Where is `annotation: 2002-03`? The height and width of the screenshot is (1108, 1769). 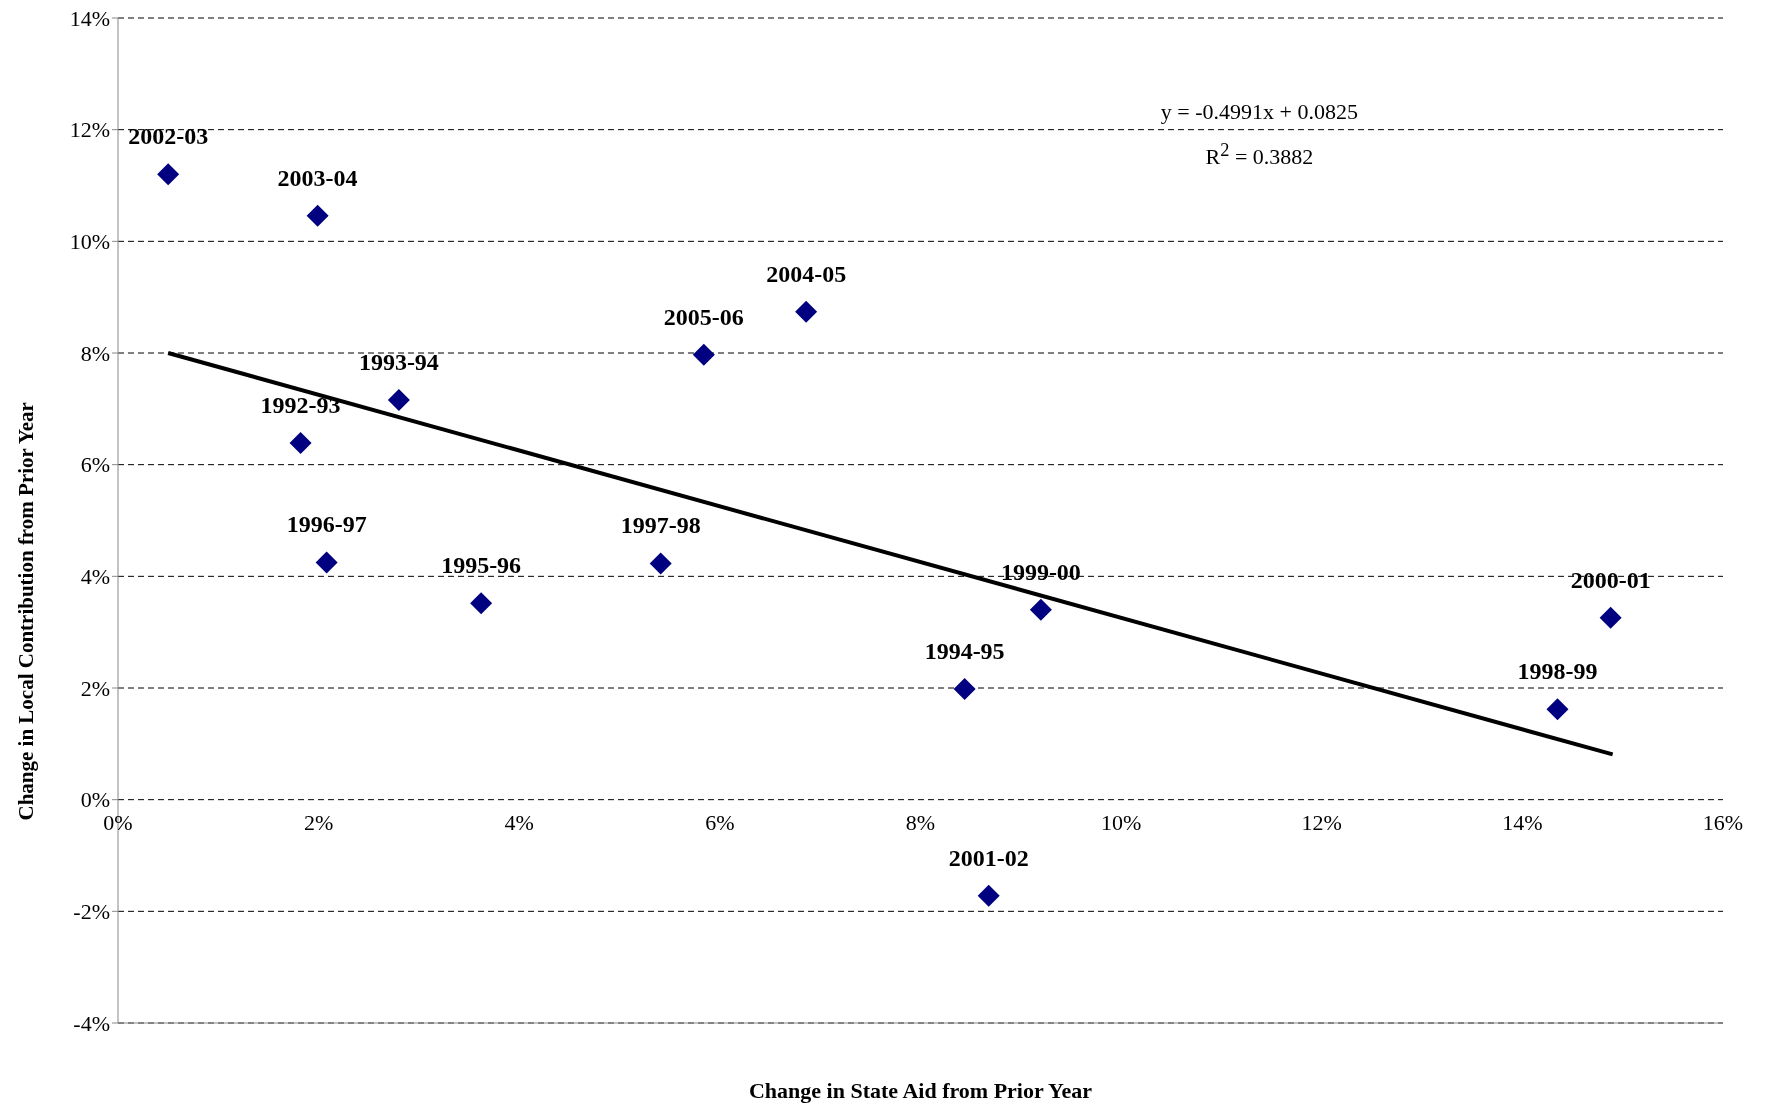 annotation: 2002-03 is located at coordinates (168, 136).